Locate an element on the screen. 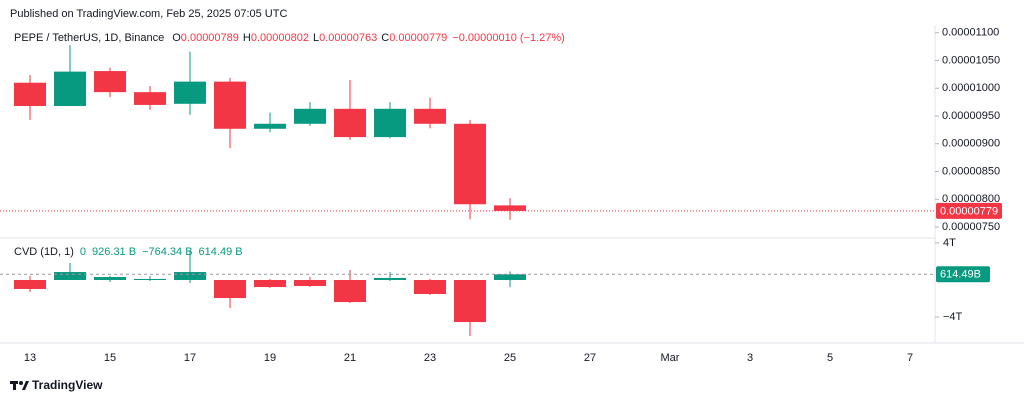 The height and width of the screenshot is (403, 1024). legend-label: C is located at coordinates (385, 38).